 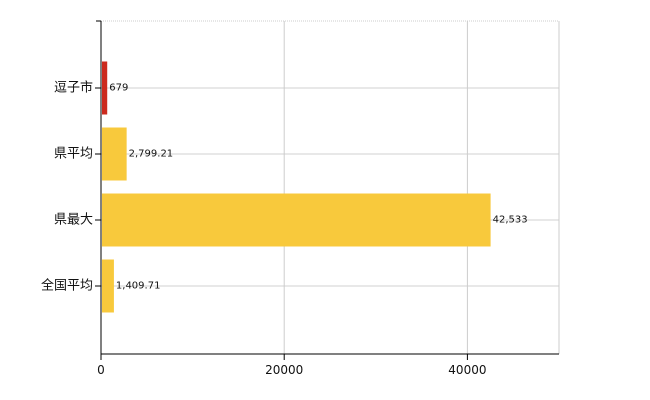 What do you see at coordinates (118, 88) in the screenshot?
I see `data-label-0: 679` at bounding box center [118, 88].